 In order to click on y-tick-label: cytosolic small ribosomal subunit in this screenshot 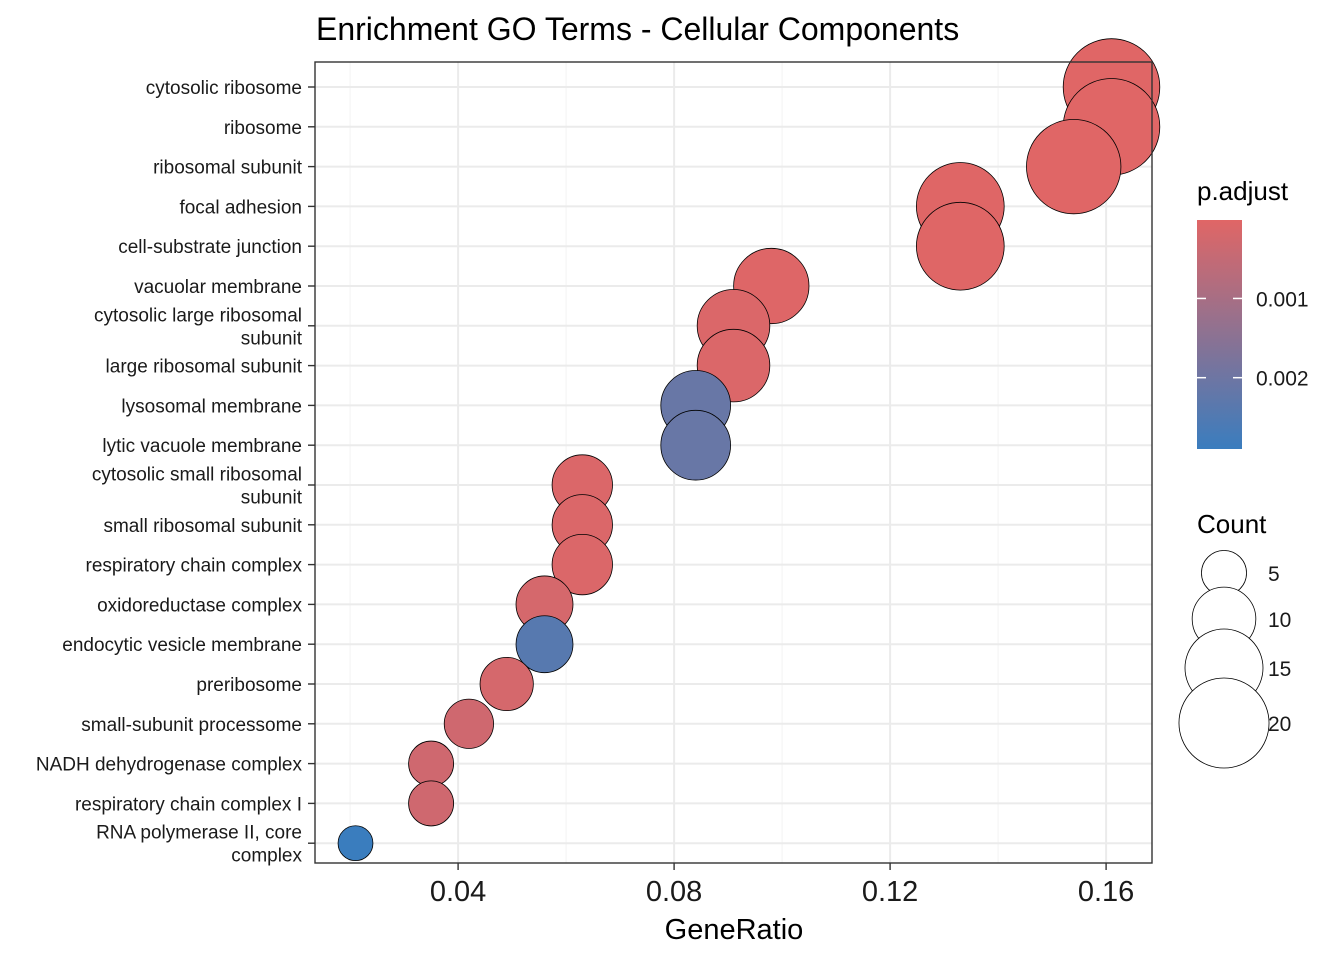, I will do `click(197, 487)`.